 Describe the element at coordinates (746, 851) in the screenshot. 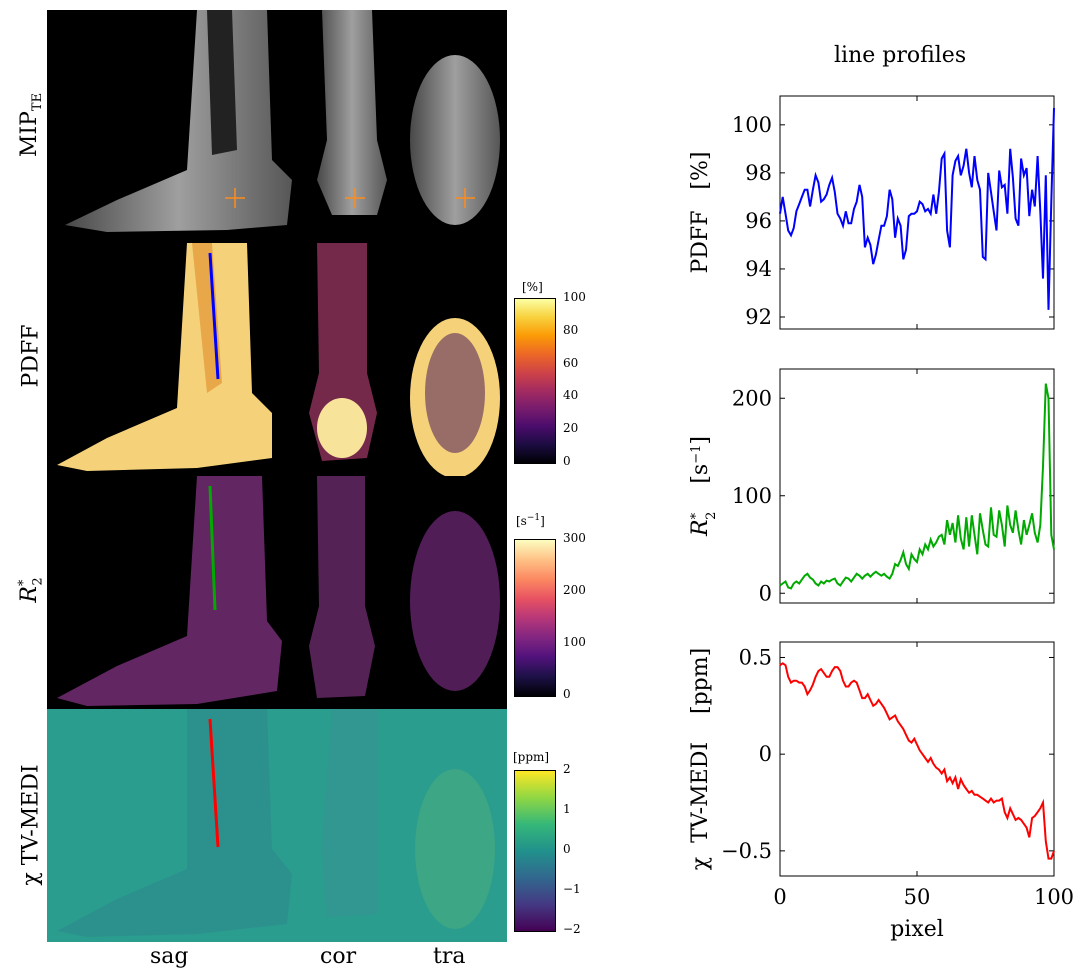

I see `y-tick-label: −0.5` at that location.